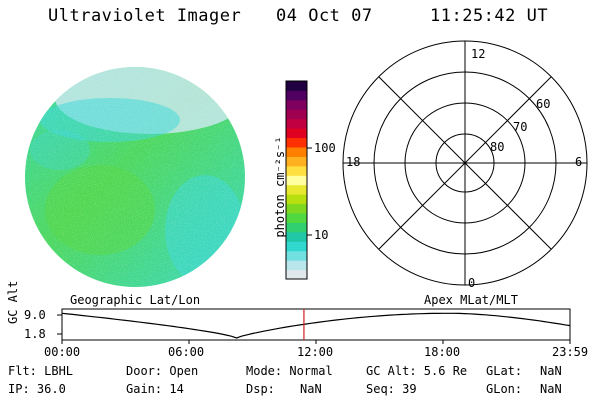 This screenshot has height=400, width=600. What do you see at coordinates (520, 127) in the screenshot?
I see `lat-label-70: 70` at bounding box center [520, 127].